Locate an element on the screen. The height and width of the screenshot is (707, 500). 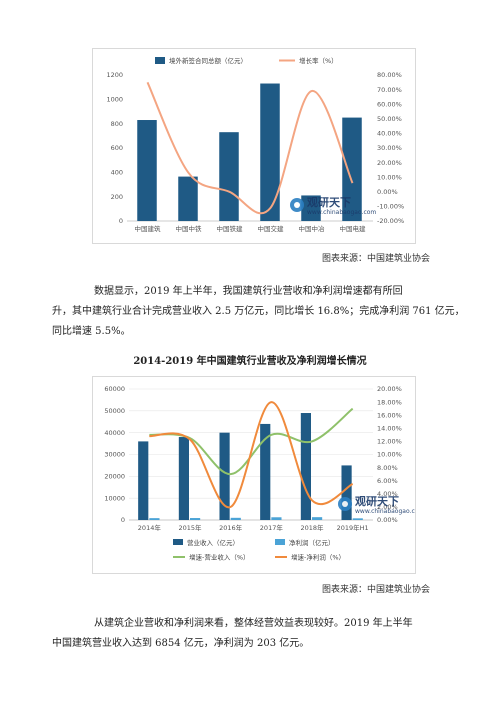
category-label: 中国建筑 is located at coordinates (148, 228).